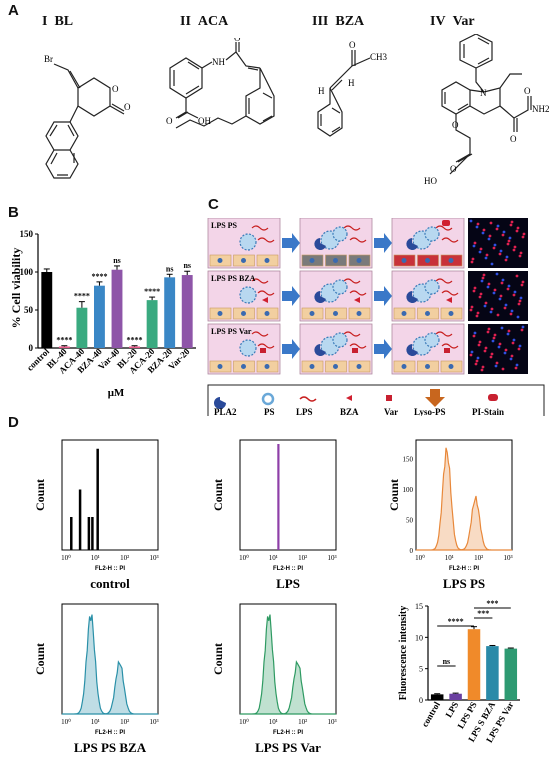  Describe the element at coordinates (408, 459) in the screenshot. I see `histogram-ytick: 150` at that location.